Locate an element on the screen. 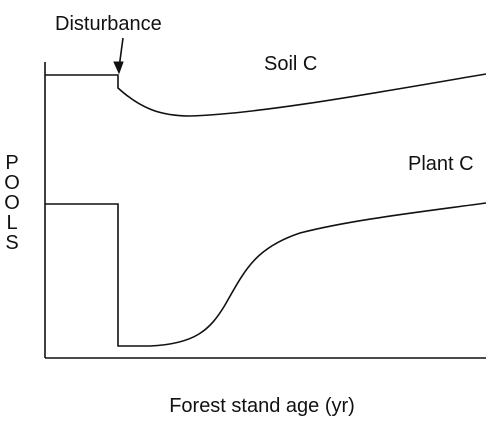  soil-curve is located at coordinates (265, 95).